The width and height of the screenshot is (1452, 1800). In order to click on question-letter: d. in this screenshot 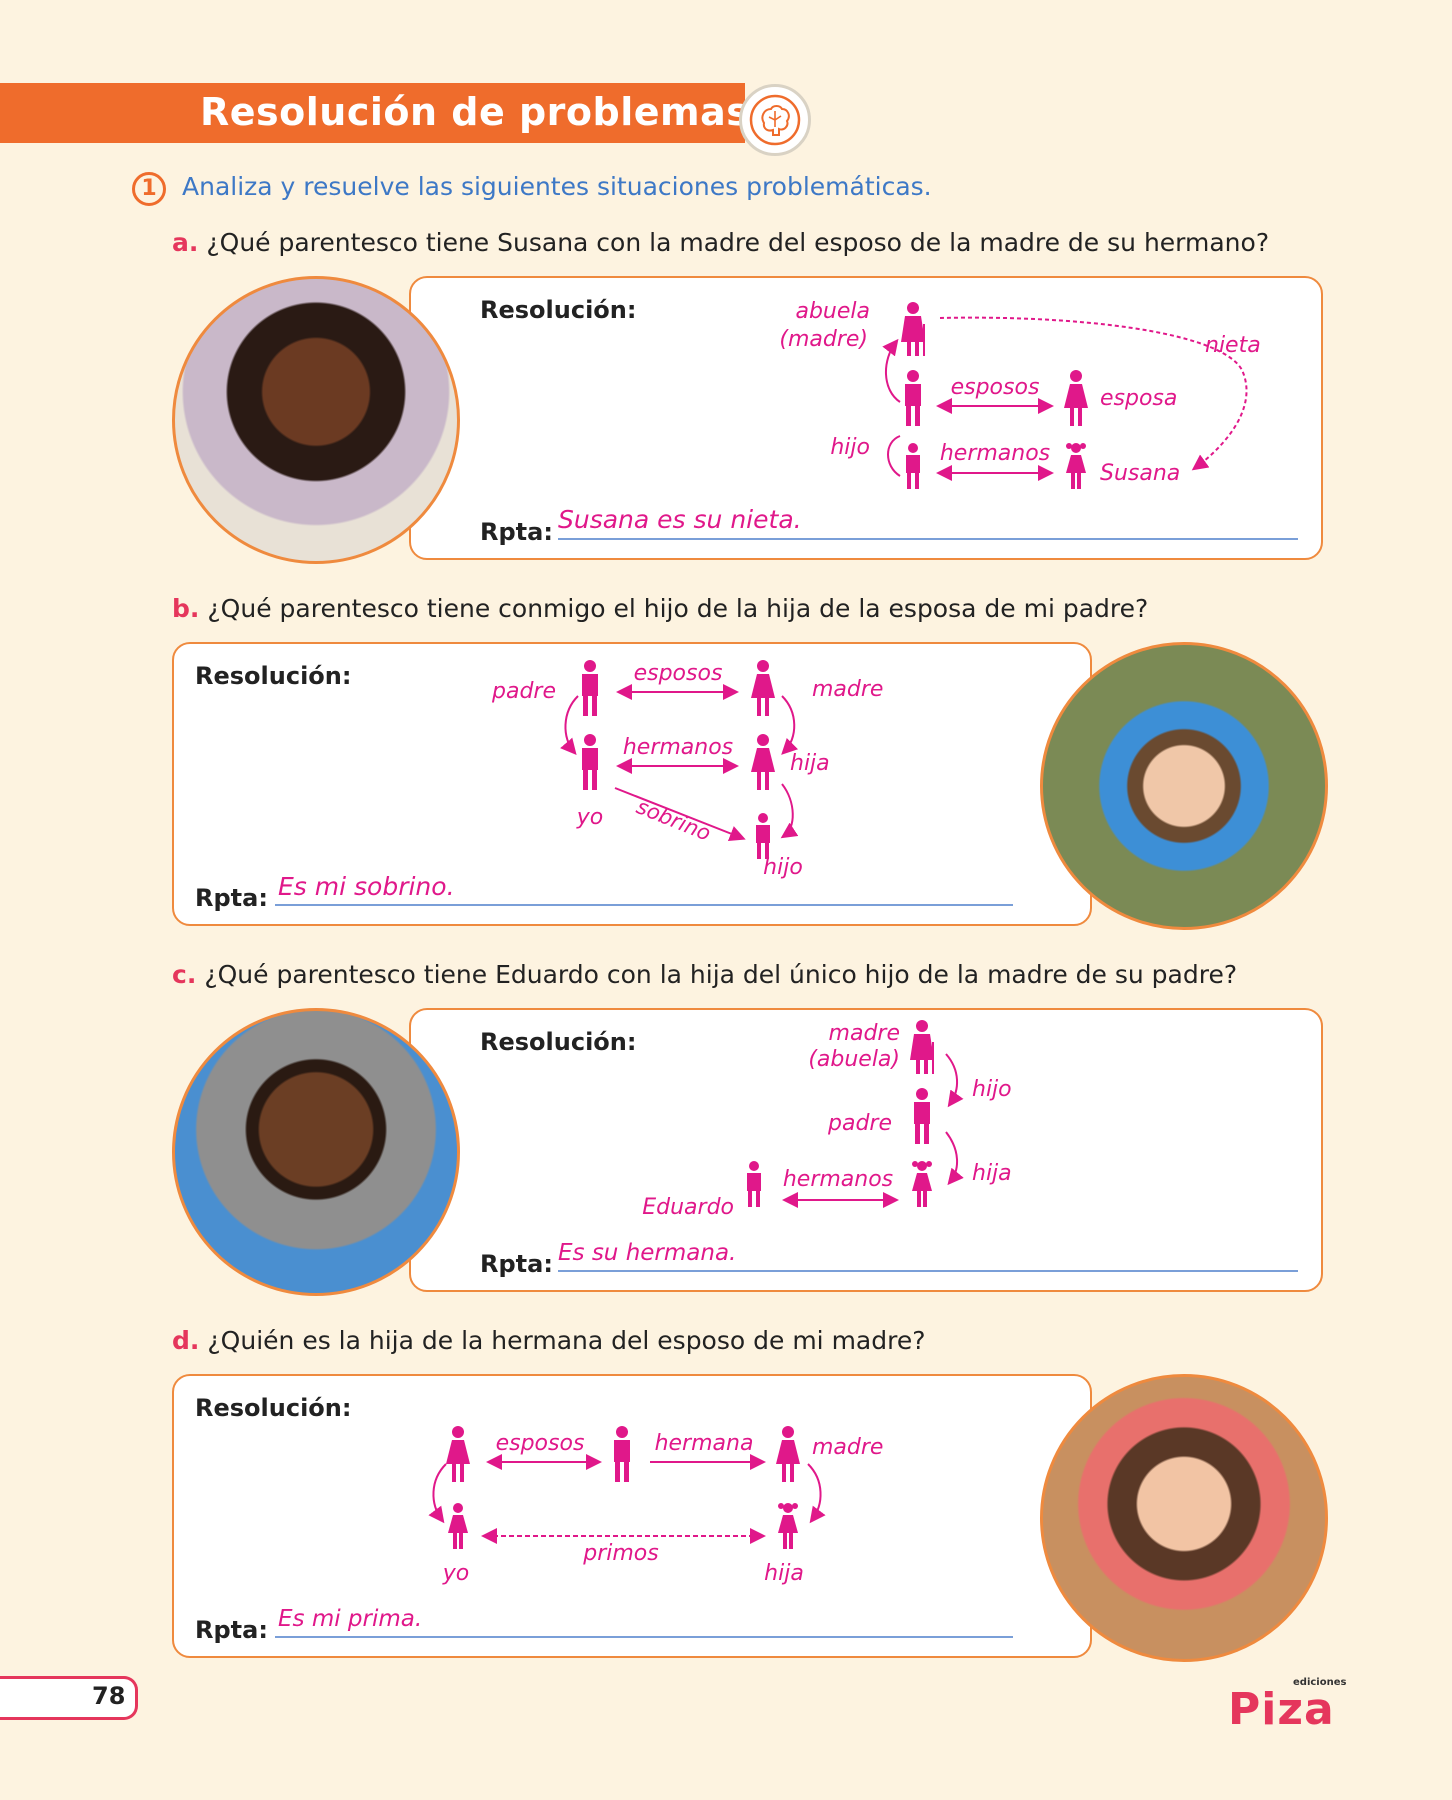, I will do `click(186, 1340)`.